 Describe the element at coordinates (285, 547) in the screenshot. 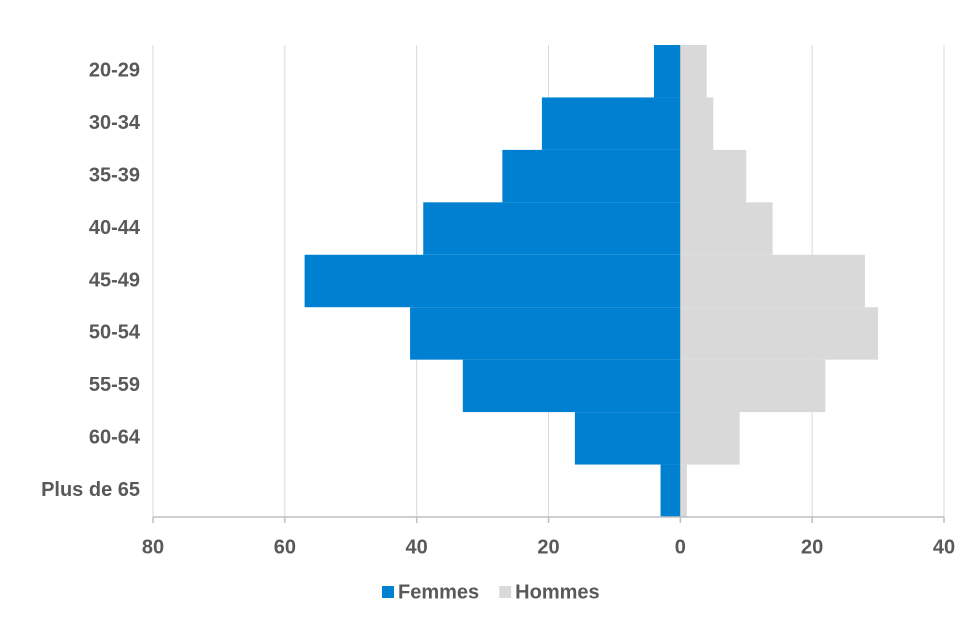

I see `x-tick-label: 60` at that location.